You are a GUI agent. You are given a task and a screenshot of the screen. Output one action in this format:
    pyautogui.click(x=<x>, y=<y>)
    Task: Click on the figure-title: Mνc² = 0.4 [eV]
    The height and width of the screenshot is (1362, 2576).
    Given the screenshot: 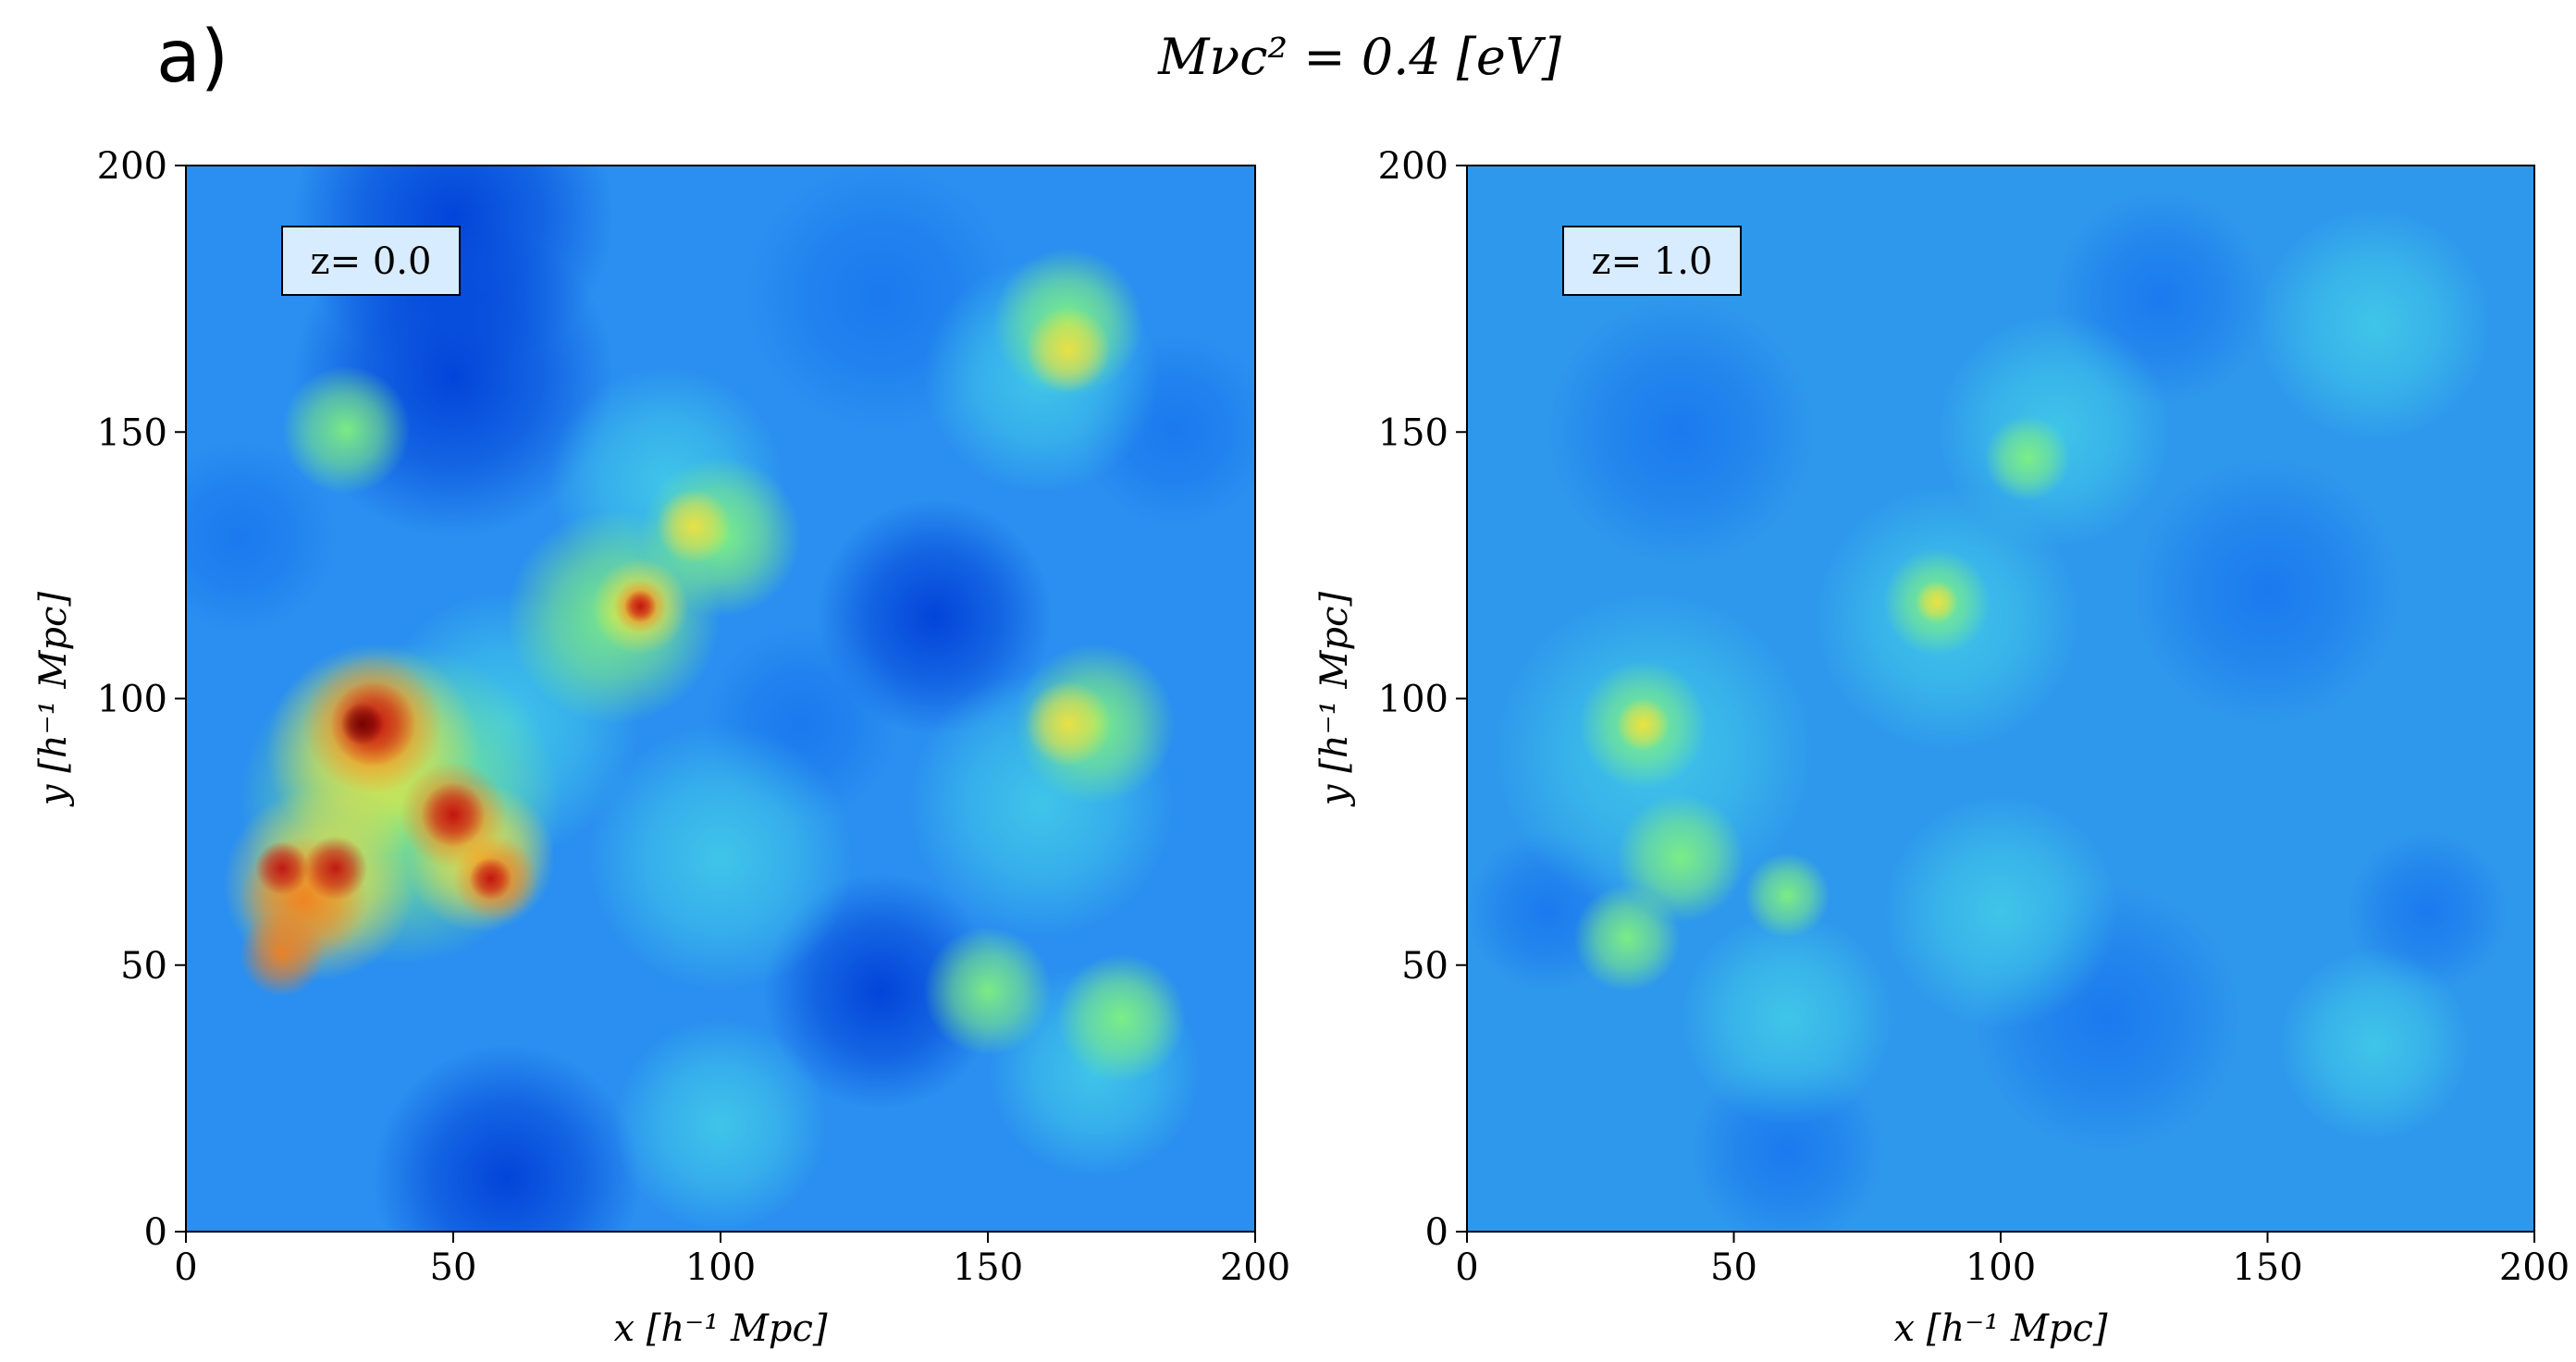 What is the action you would take?
    pyautogui.click(x=1359, y=57)
    